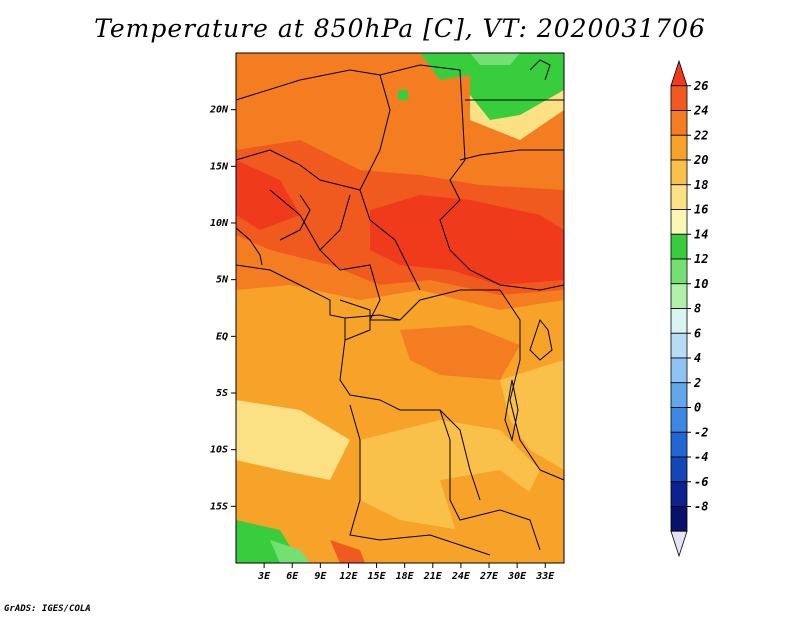  I want to click on colorbar-label: 4, so click(697, 358).